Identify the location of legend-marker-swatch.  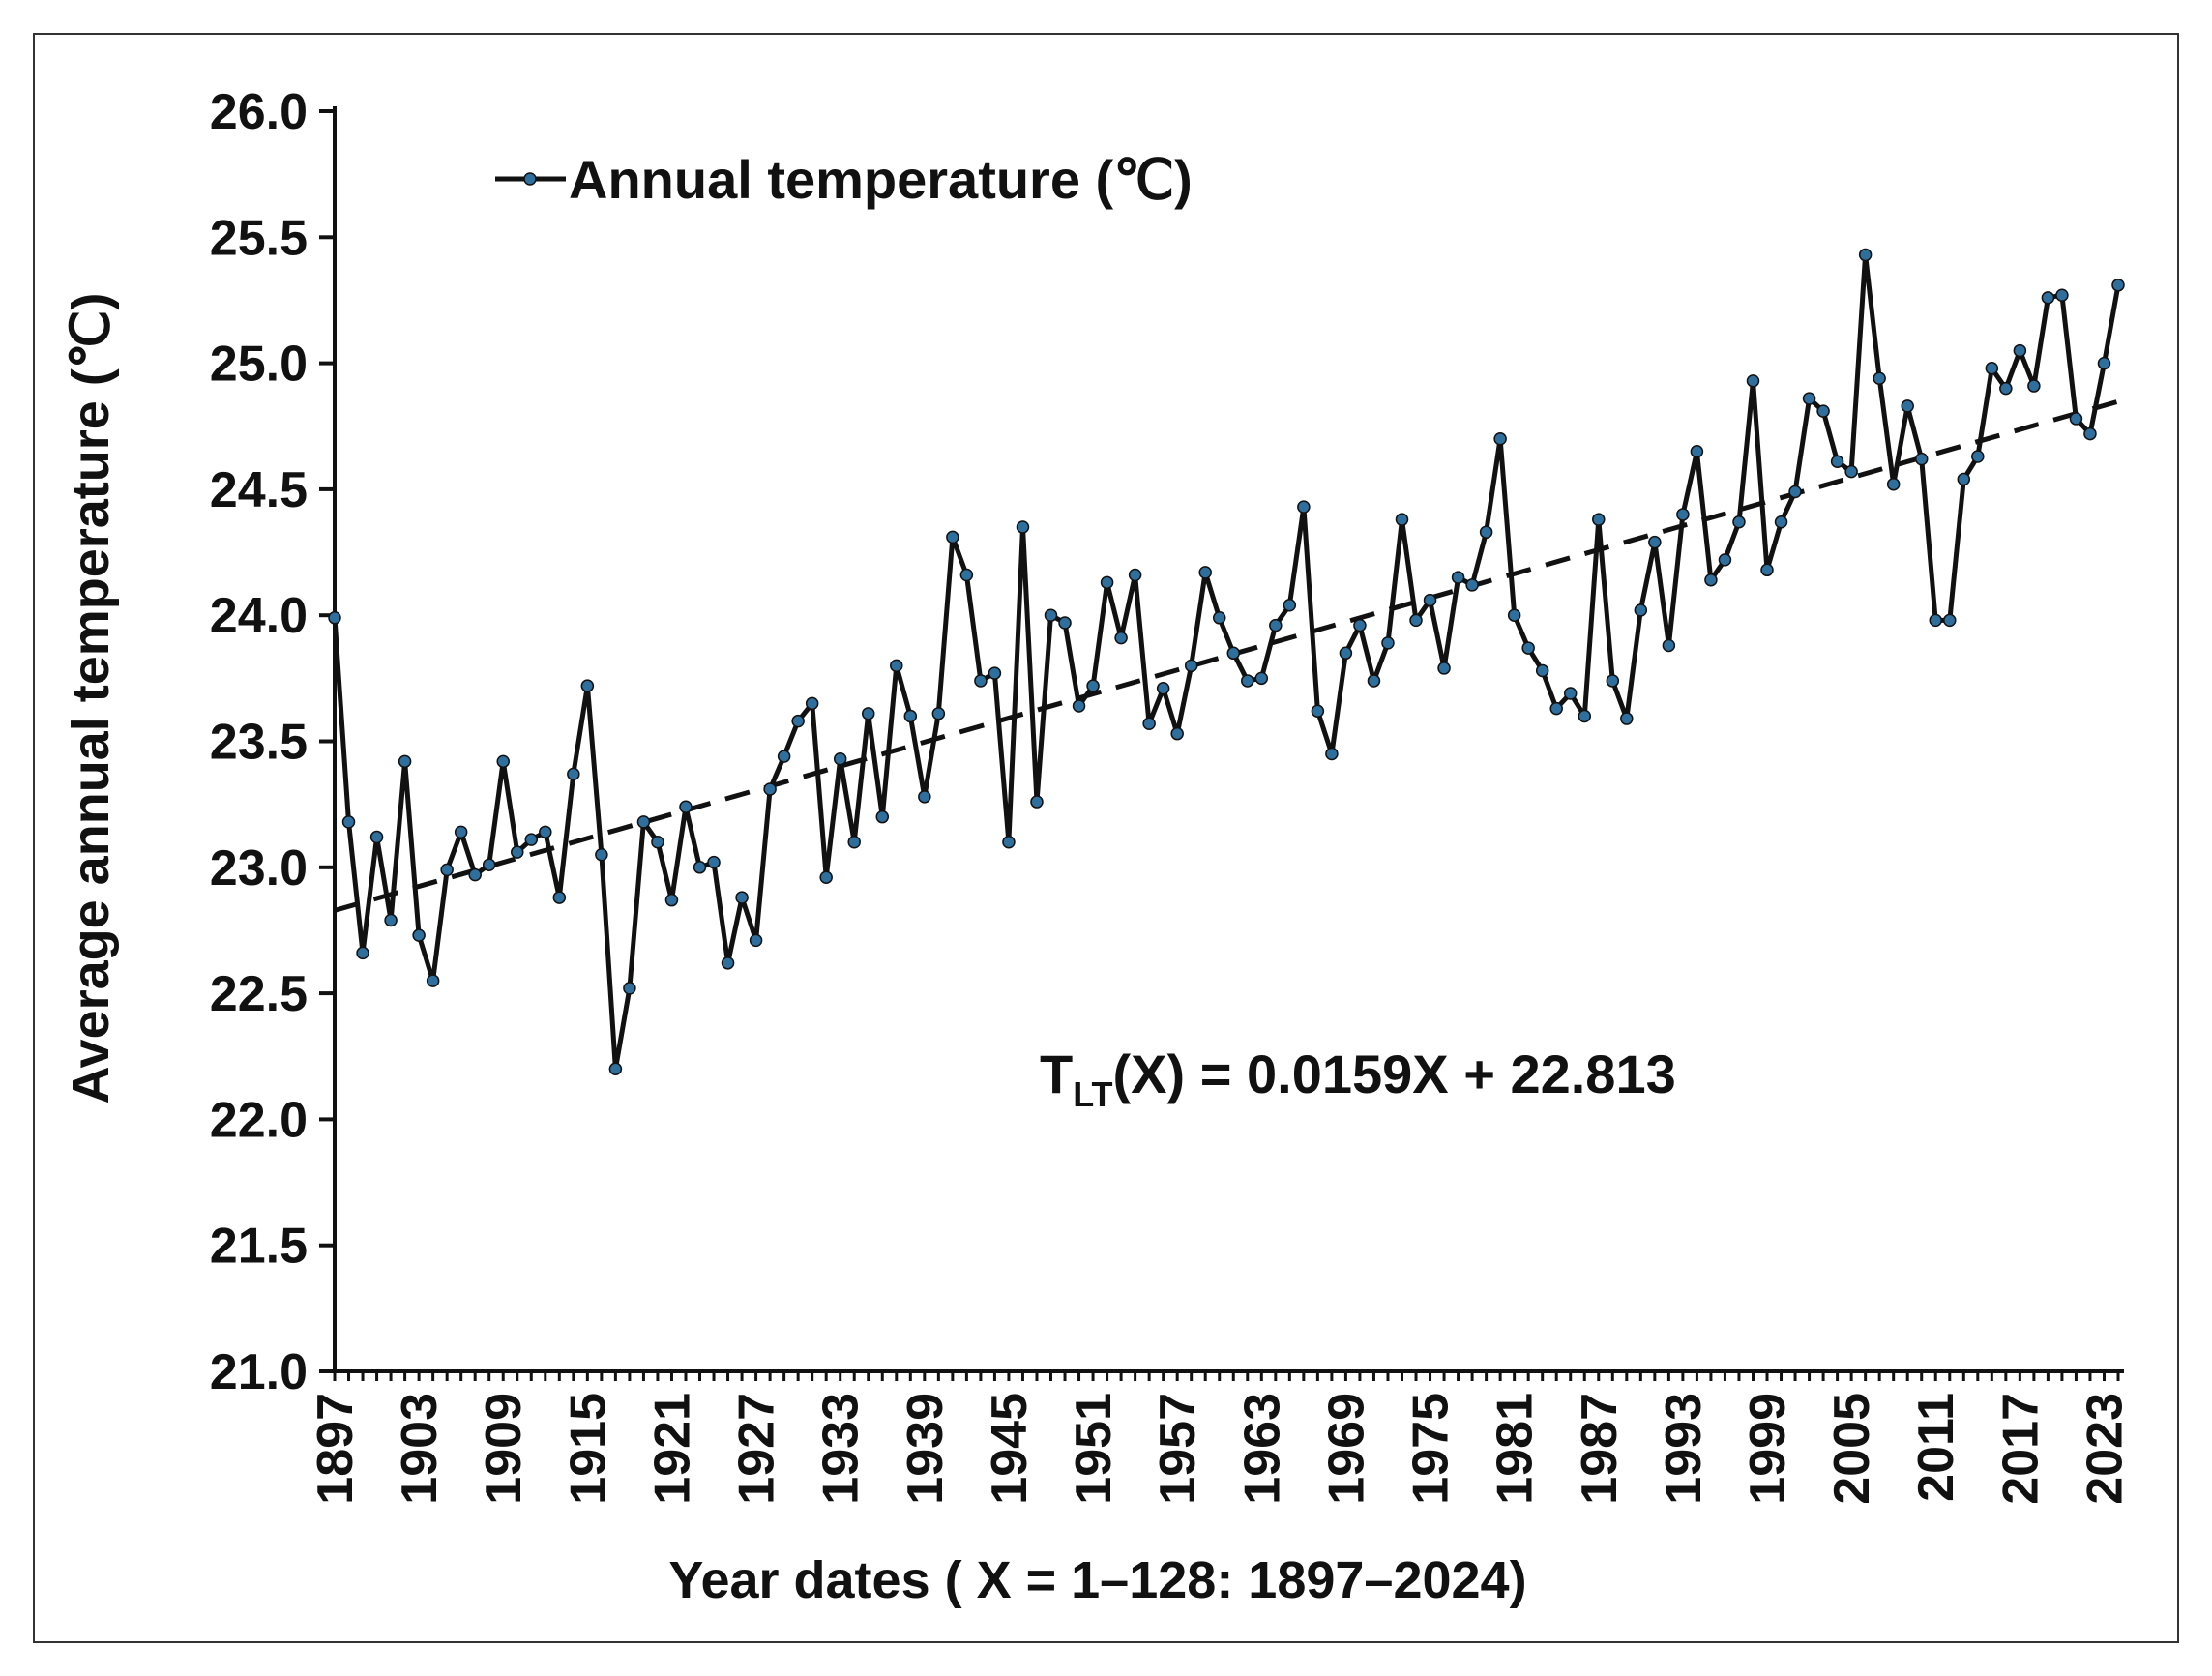
(530, 179).